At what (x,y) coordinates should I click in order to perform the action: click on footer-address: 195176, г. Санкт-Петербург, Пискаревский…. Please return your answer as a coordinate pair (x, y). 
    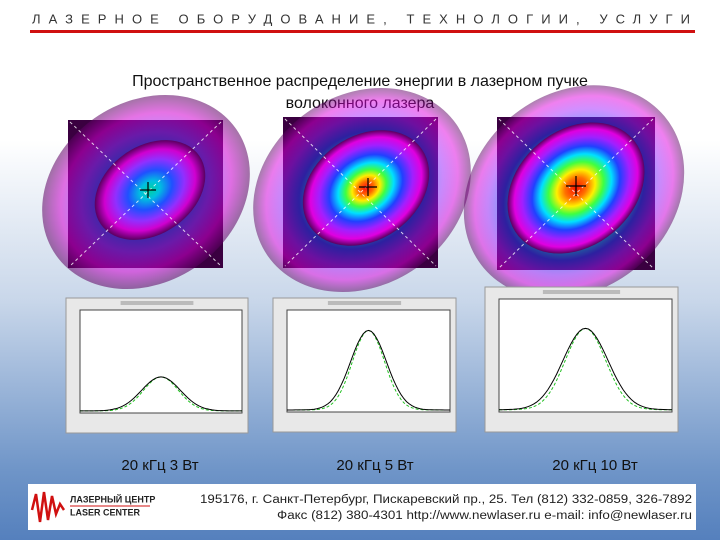
    Looking at the image, I should click on (446, 500).